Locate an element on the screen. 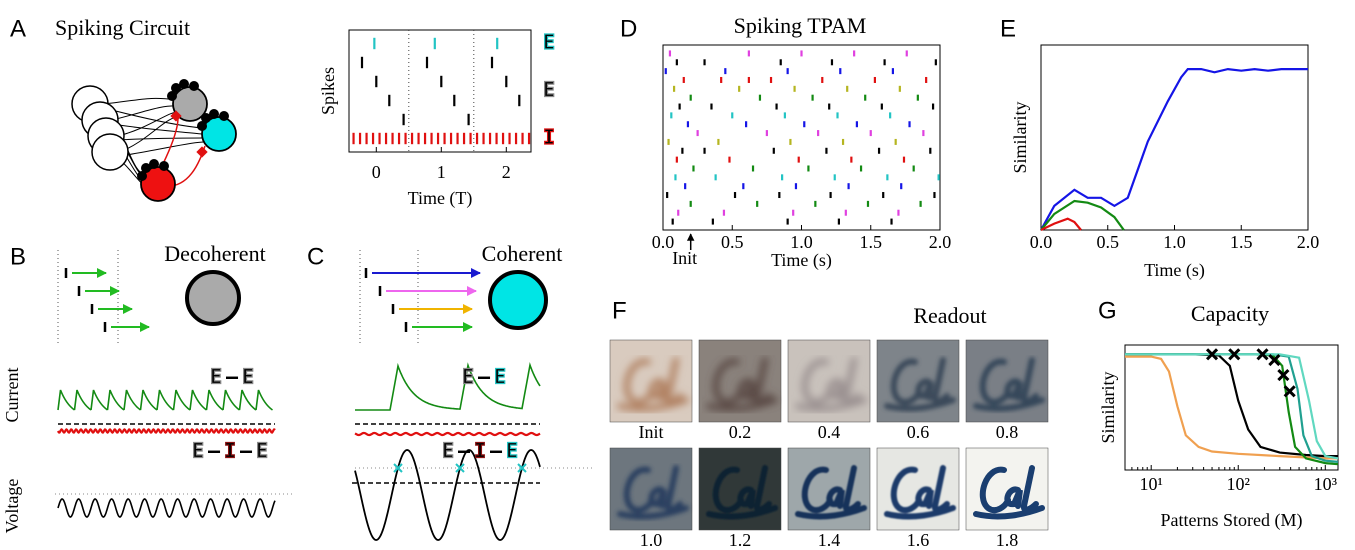 Image resolution: width=1355 pixels, height=550 pixels. decoherent-diagram is located at coordinates (173, 372).